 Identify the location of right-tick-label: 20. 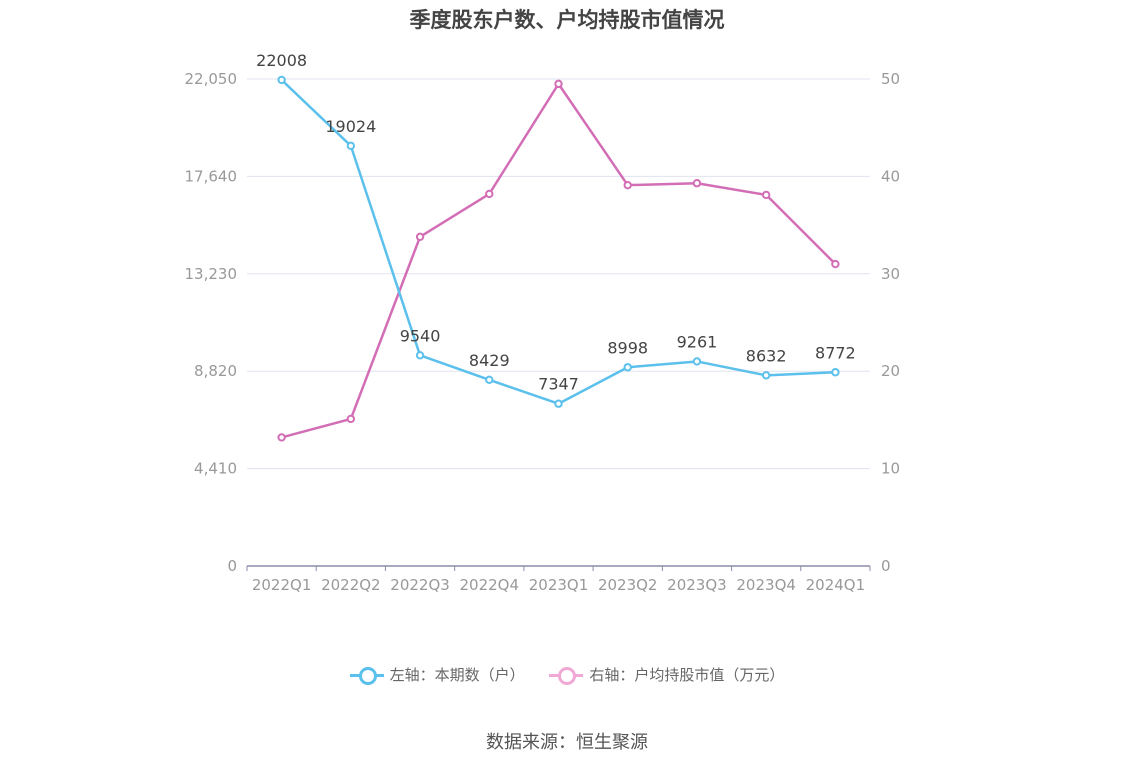
(890, 371).